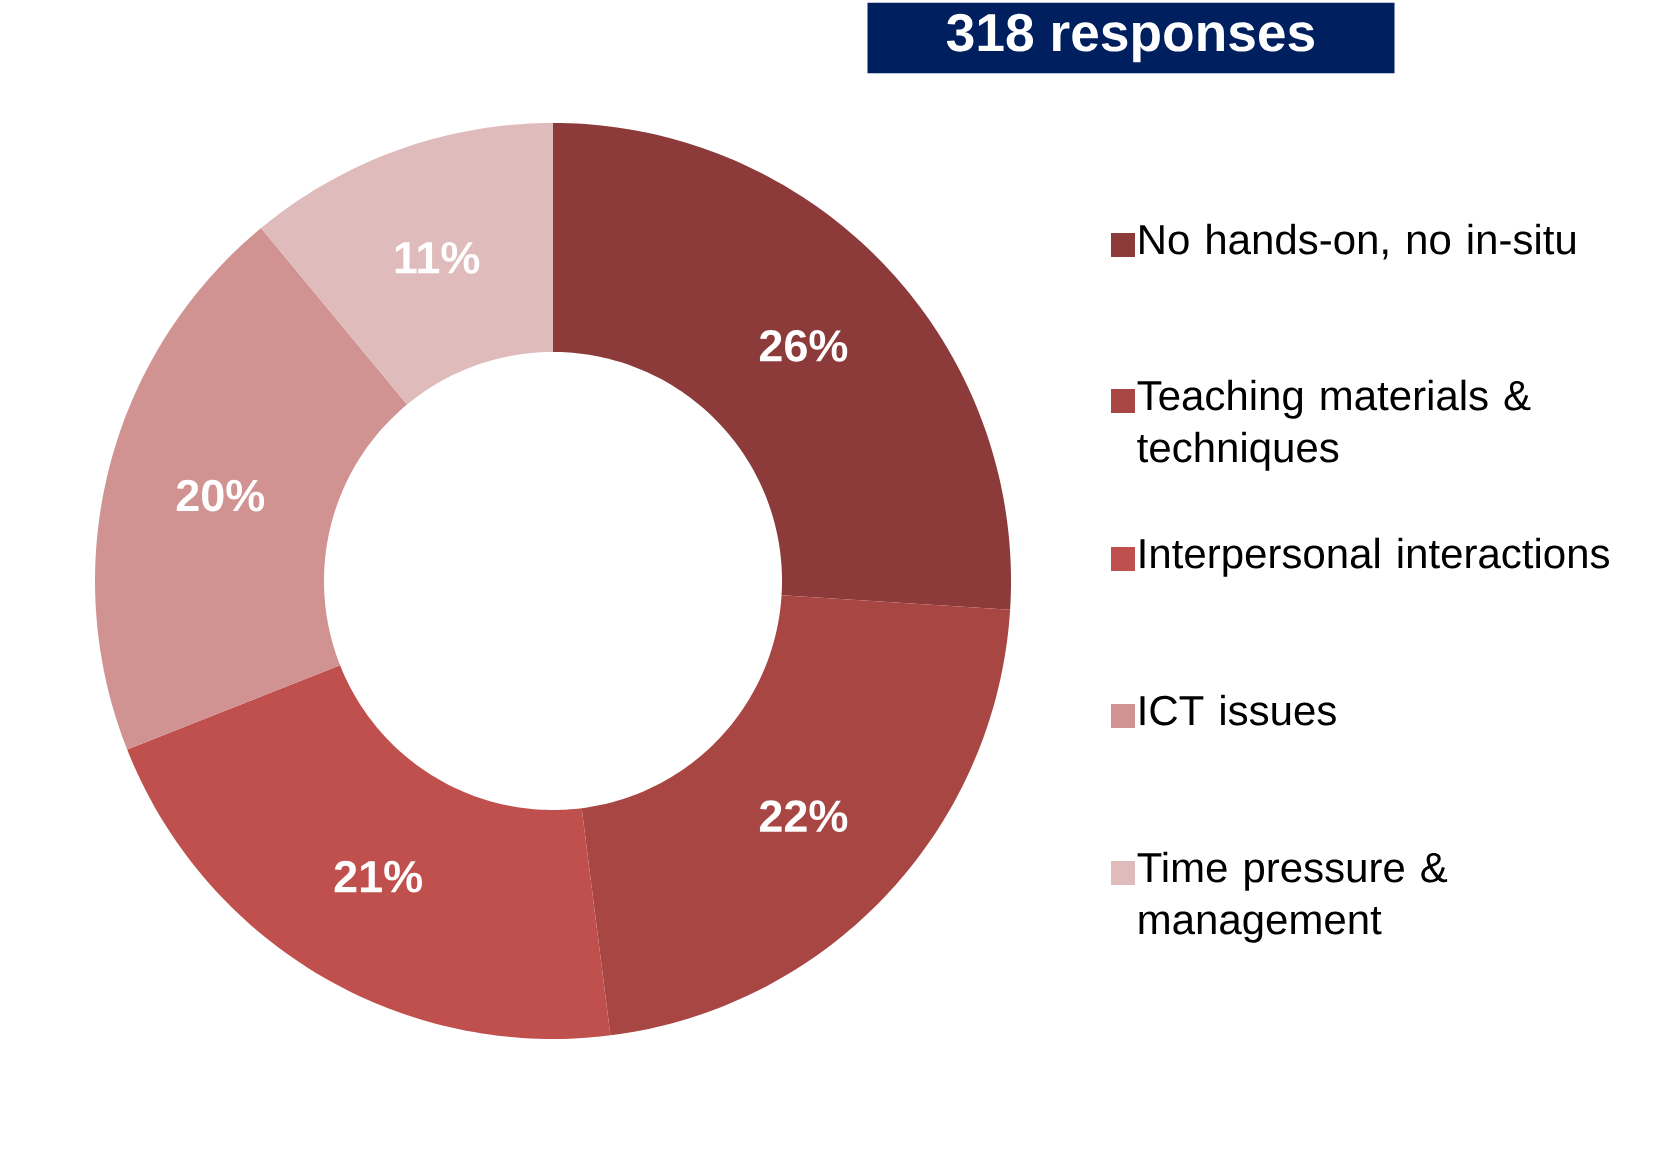 The image size is (1678, 1167). What do you see at coordinates (437, 257) in the screenshot?
I see `data-label: 11%` at bounding box center [437, 257].